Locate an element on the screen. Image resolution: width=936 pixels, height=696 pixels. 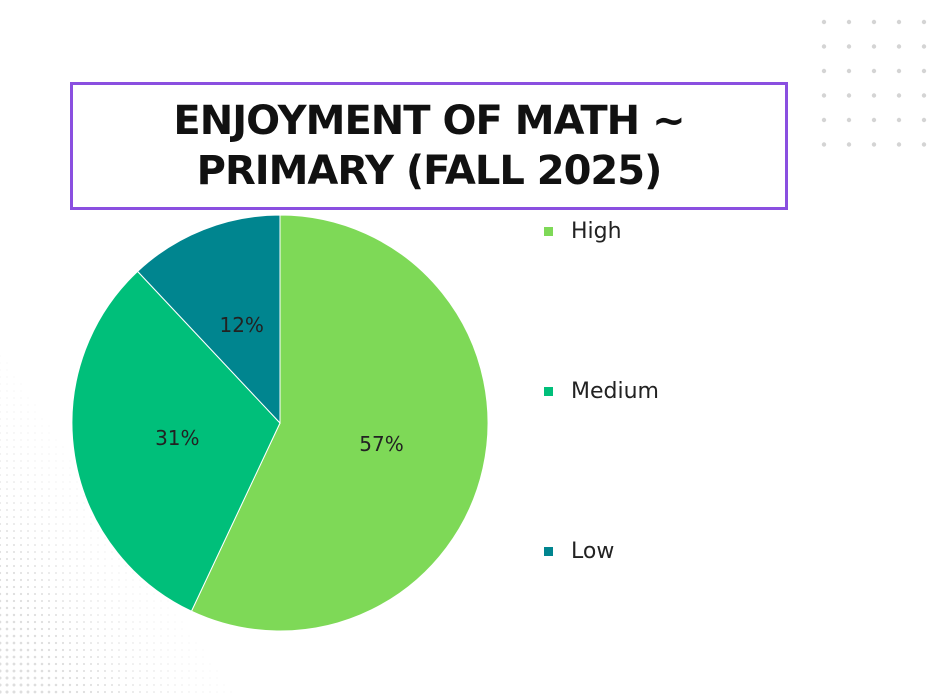
pie-data-label-medium: 31% is located at coordinates (177, 438).